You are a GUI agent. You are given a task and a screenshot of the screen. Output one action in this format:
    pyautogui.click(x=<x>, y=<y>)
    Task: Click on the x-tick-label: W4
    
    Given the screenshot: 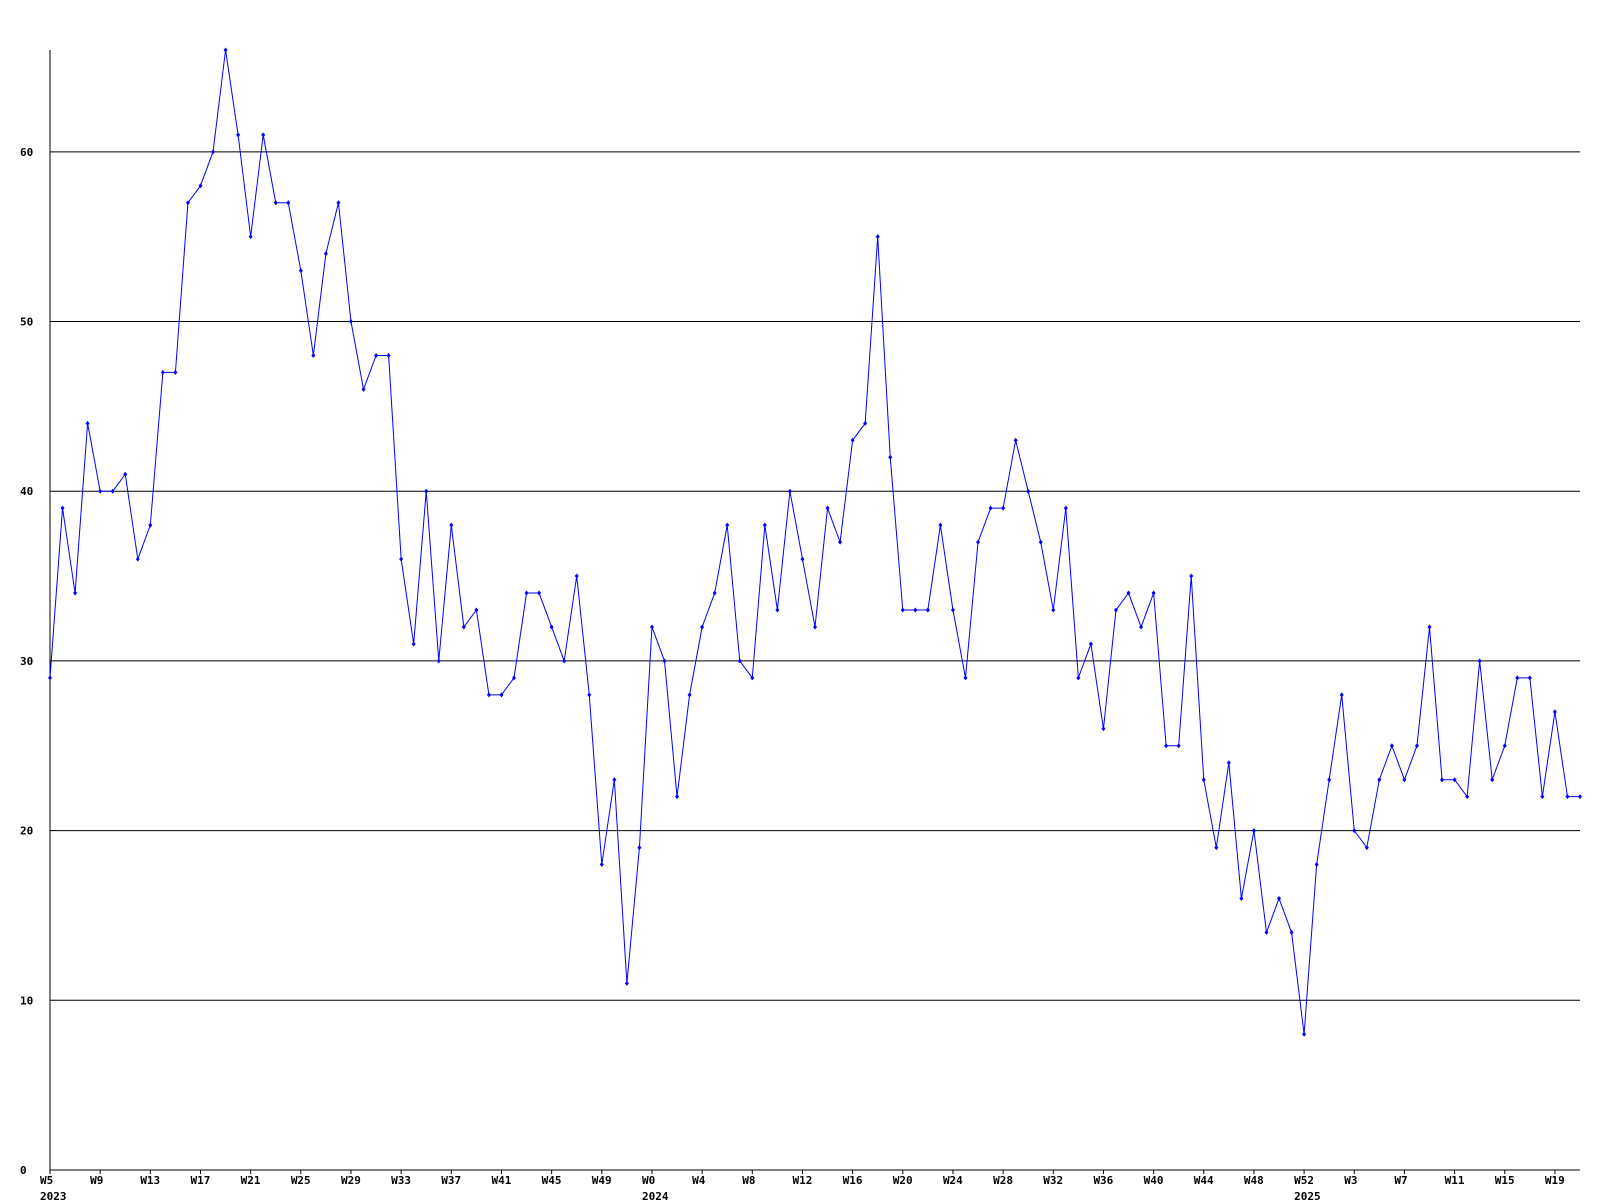 What is the action you would take?
    pyautogui.click(x=699, y=1180)
    